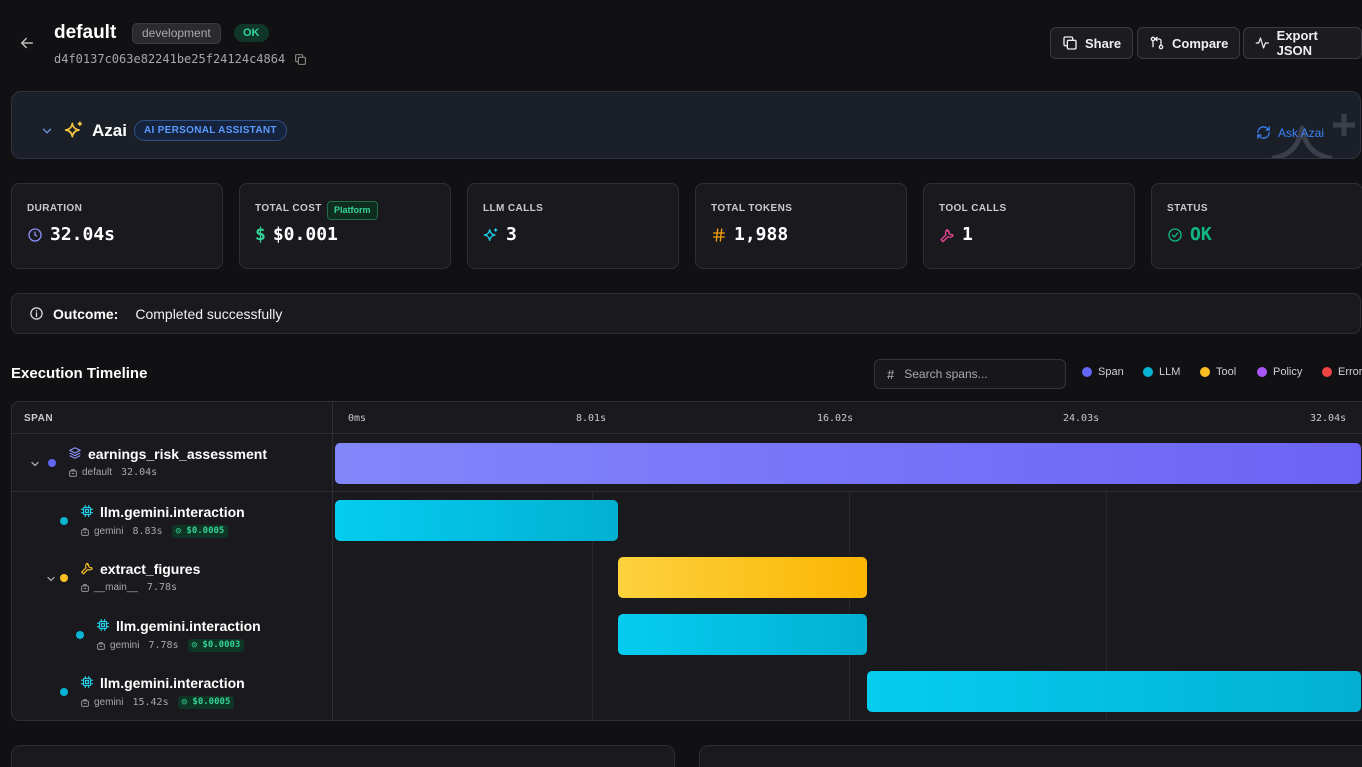 The height and width of the screenshot is (767, 1362). Describe the element at coordinates (36, 313) in the screenshot. I see `info-icon` at that location.